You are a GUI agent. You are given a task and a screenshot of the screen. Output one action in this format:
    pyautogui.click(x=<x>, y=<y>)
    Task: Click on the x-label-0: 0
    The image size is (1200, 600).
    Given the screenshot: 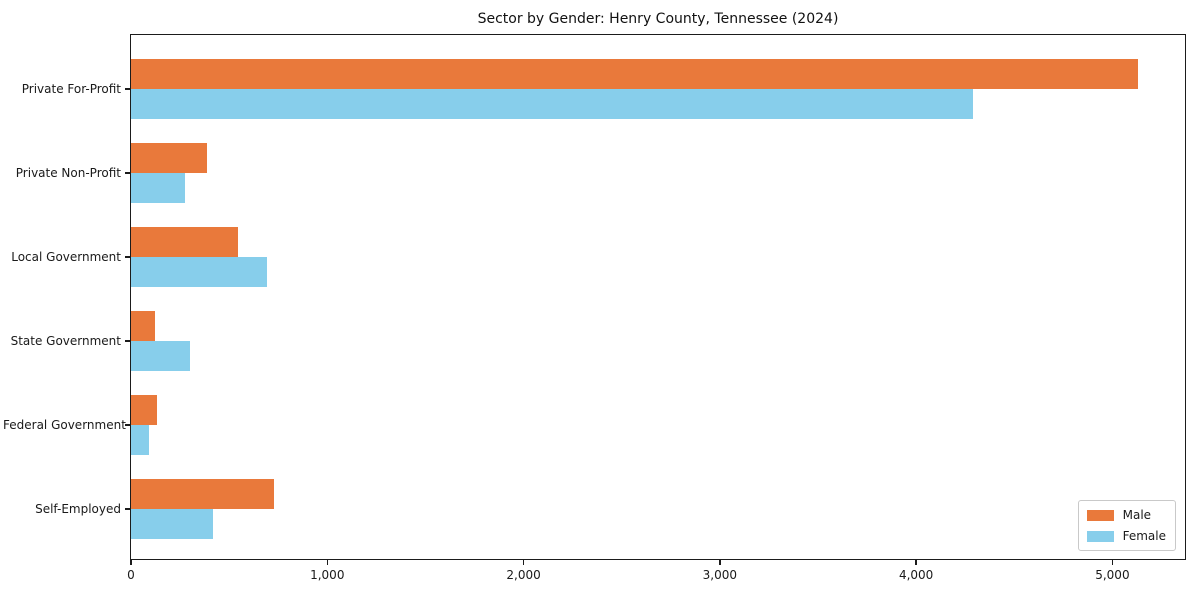 What is the action you would take?
    pyautogui.click(x=131, y=575)
    